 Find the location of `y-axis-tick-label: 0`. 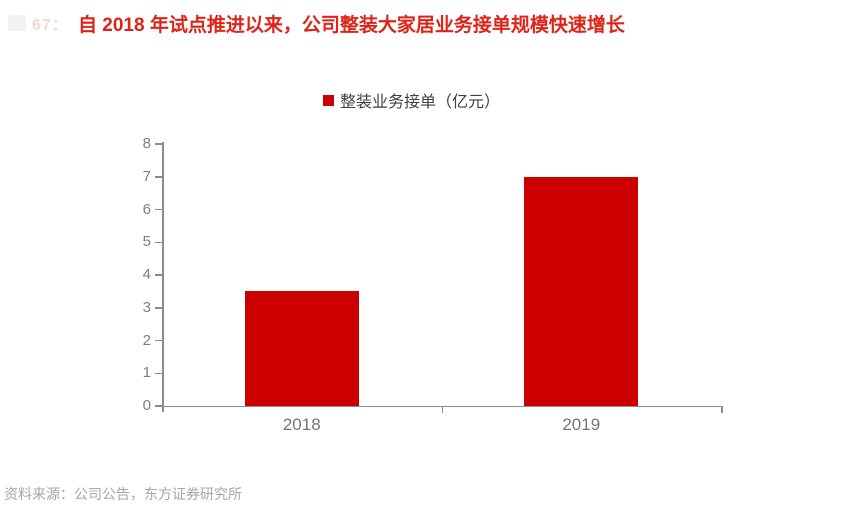

y-axis-tick-label: 0 is located at coordinates (146, 405).